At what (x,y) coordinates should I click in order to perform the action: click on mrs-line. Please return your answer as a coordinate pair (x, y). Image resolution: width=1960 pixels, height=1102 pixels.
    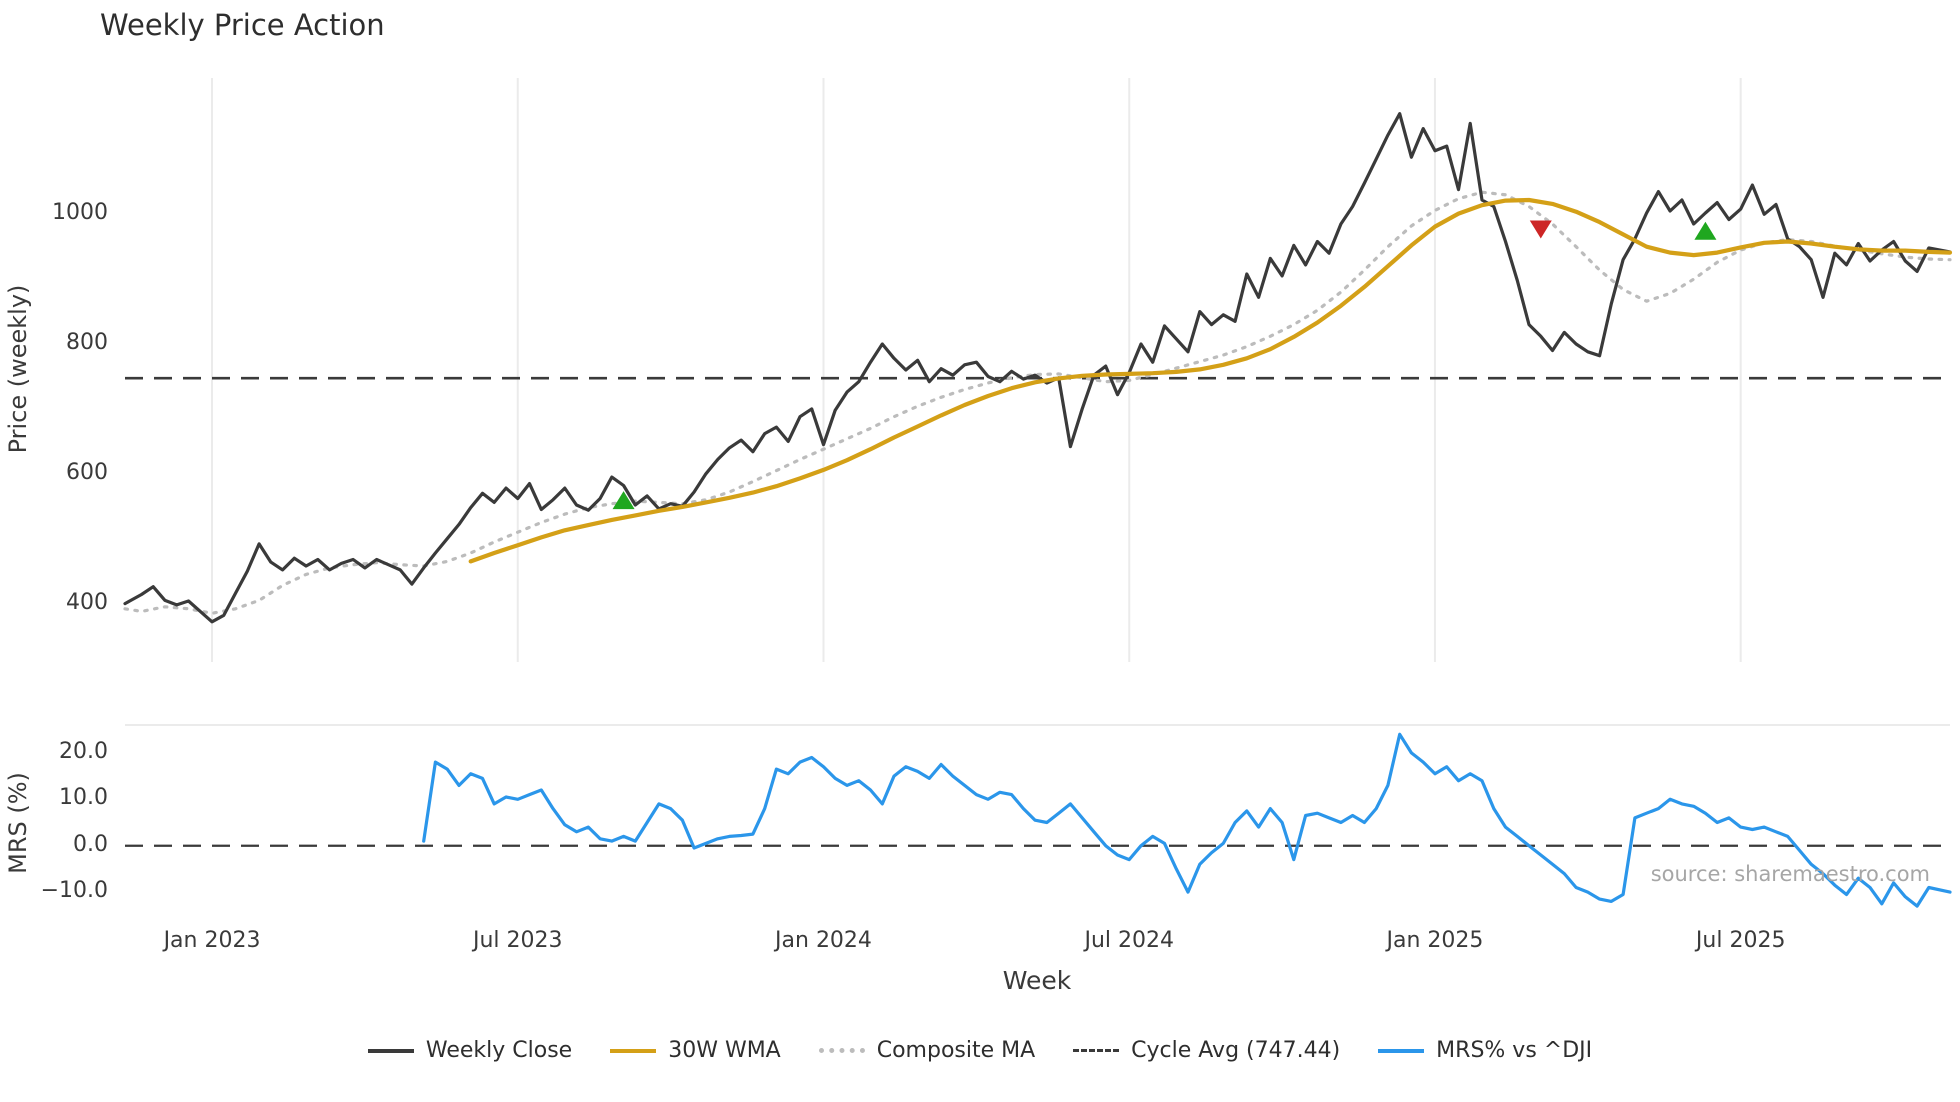
    Looking at the image, I should click on (1187, 820).